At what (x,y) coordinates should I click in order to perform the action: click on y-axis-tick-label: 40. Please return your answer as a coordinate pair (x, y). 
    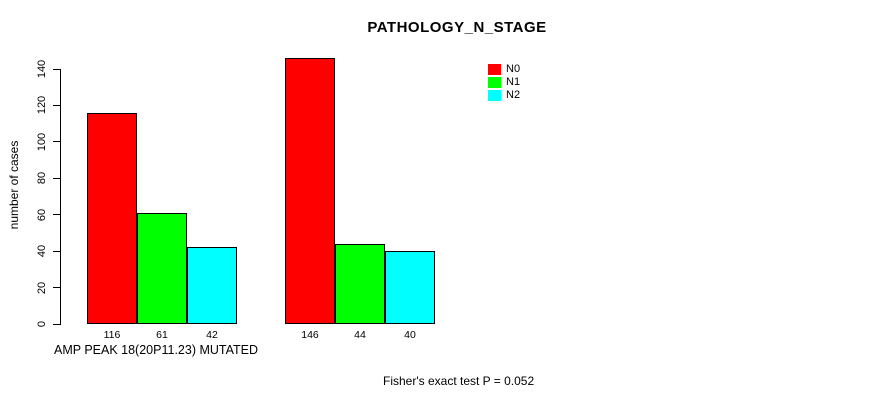
    Looking at the image, I should click on (42, 251).